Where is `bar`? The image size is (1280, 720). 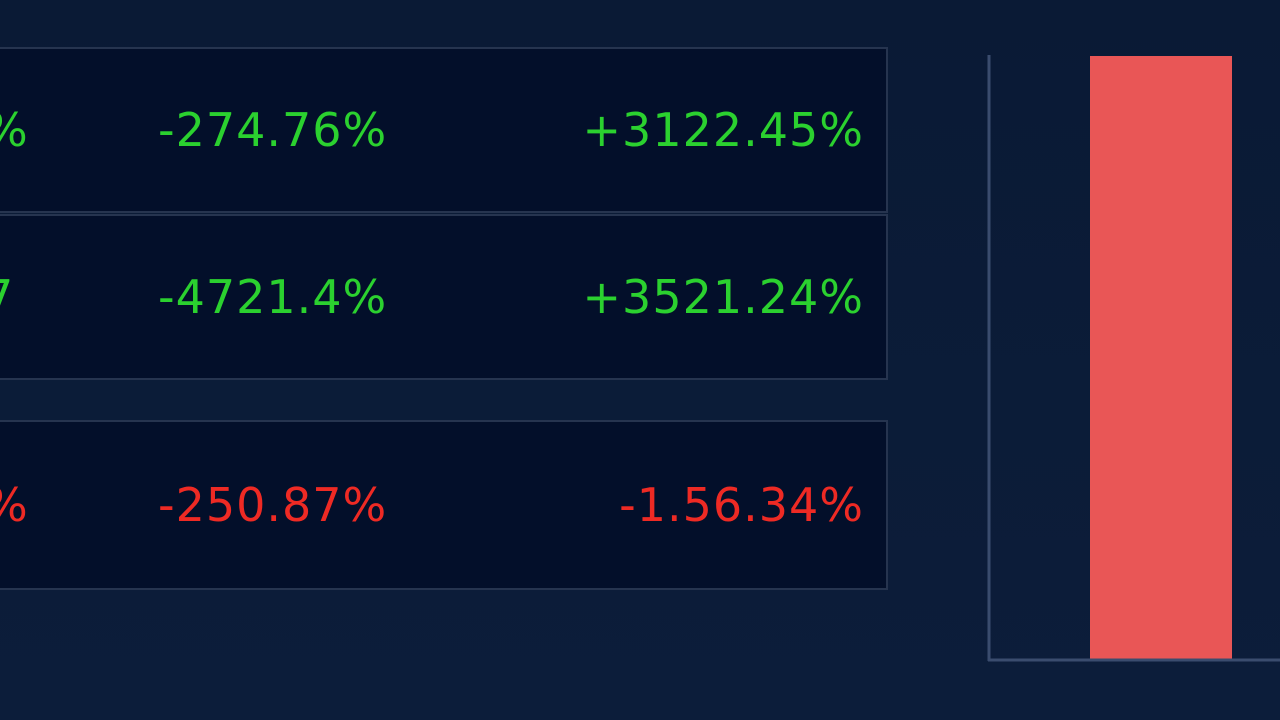 bar is located at coordinates (1161, 358).